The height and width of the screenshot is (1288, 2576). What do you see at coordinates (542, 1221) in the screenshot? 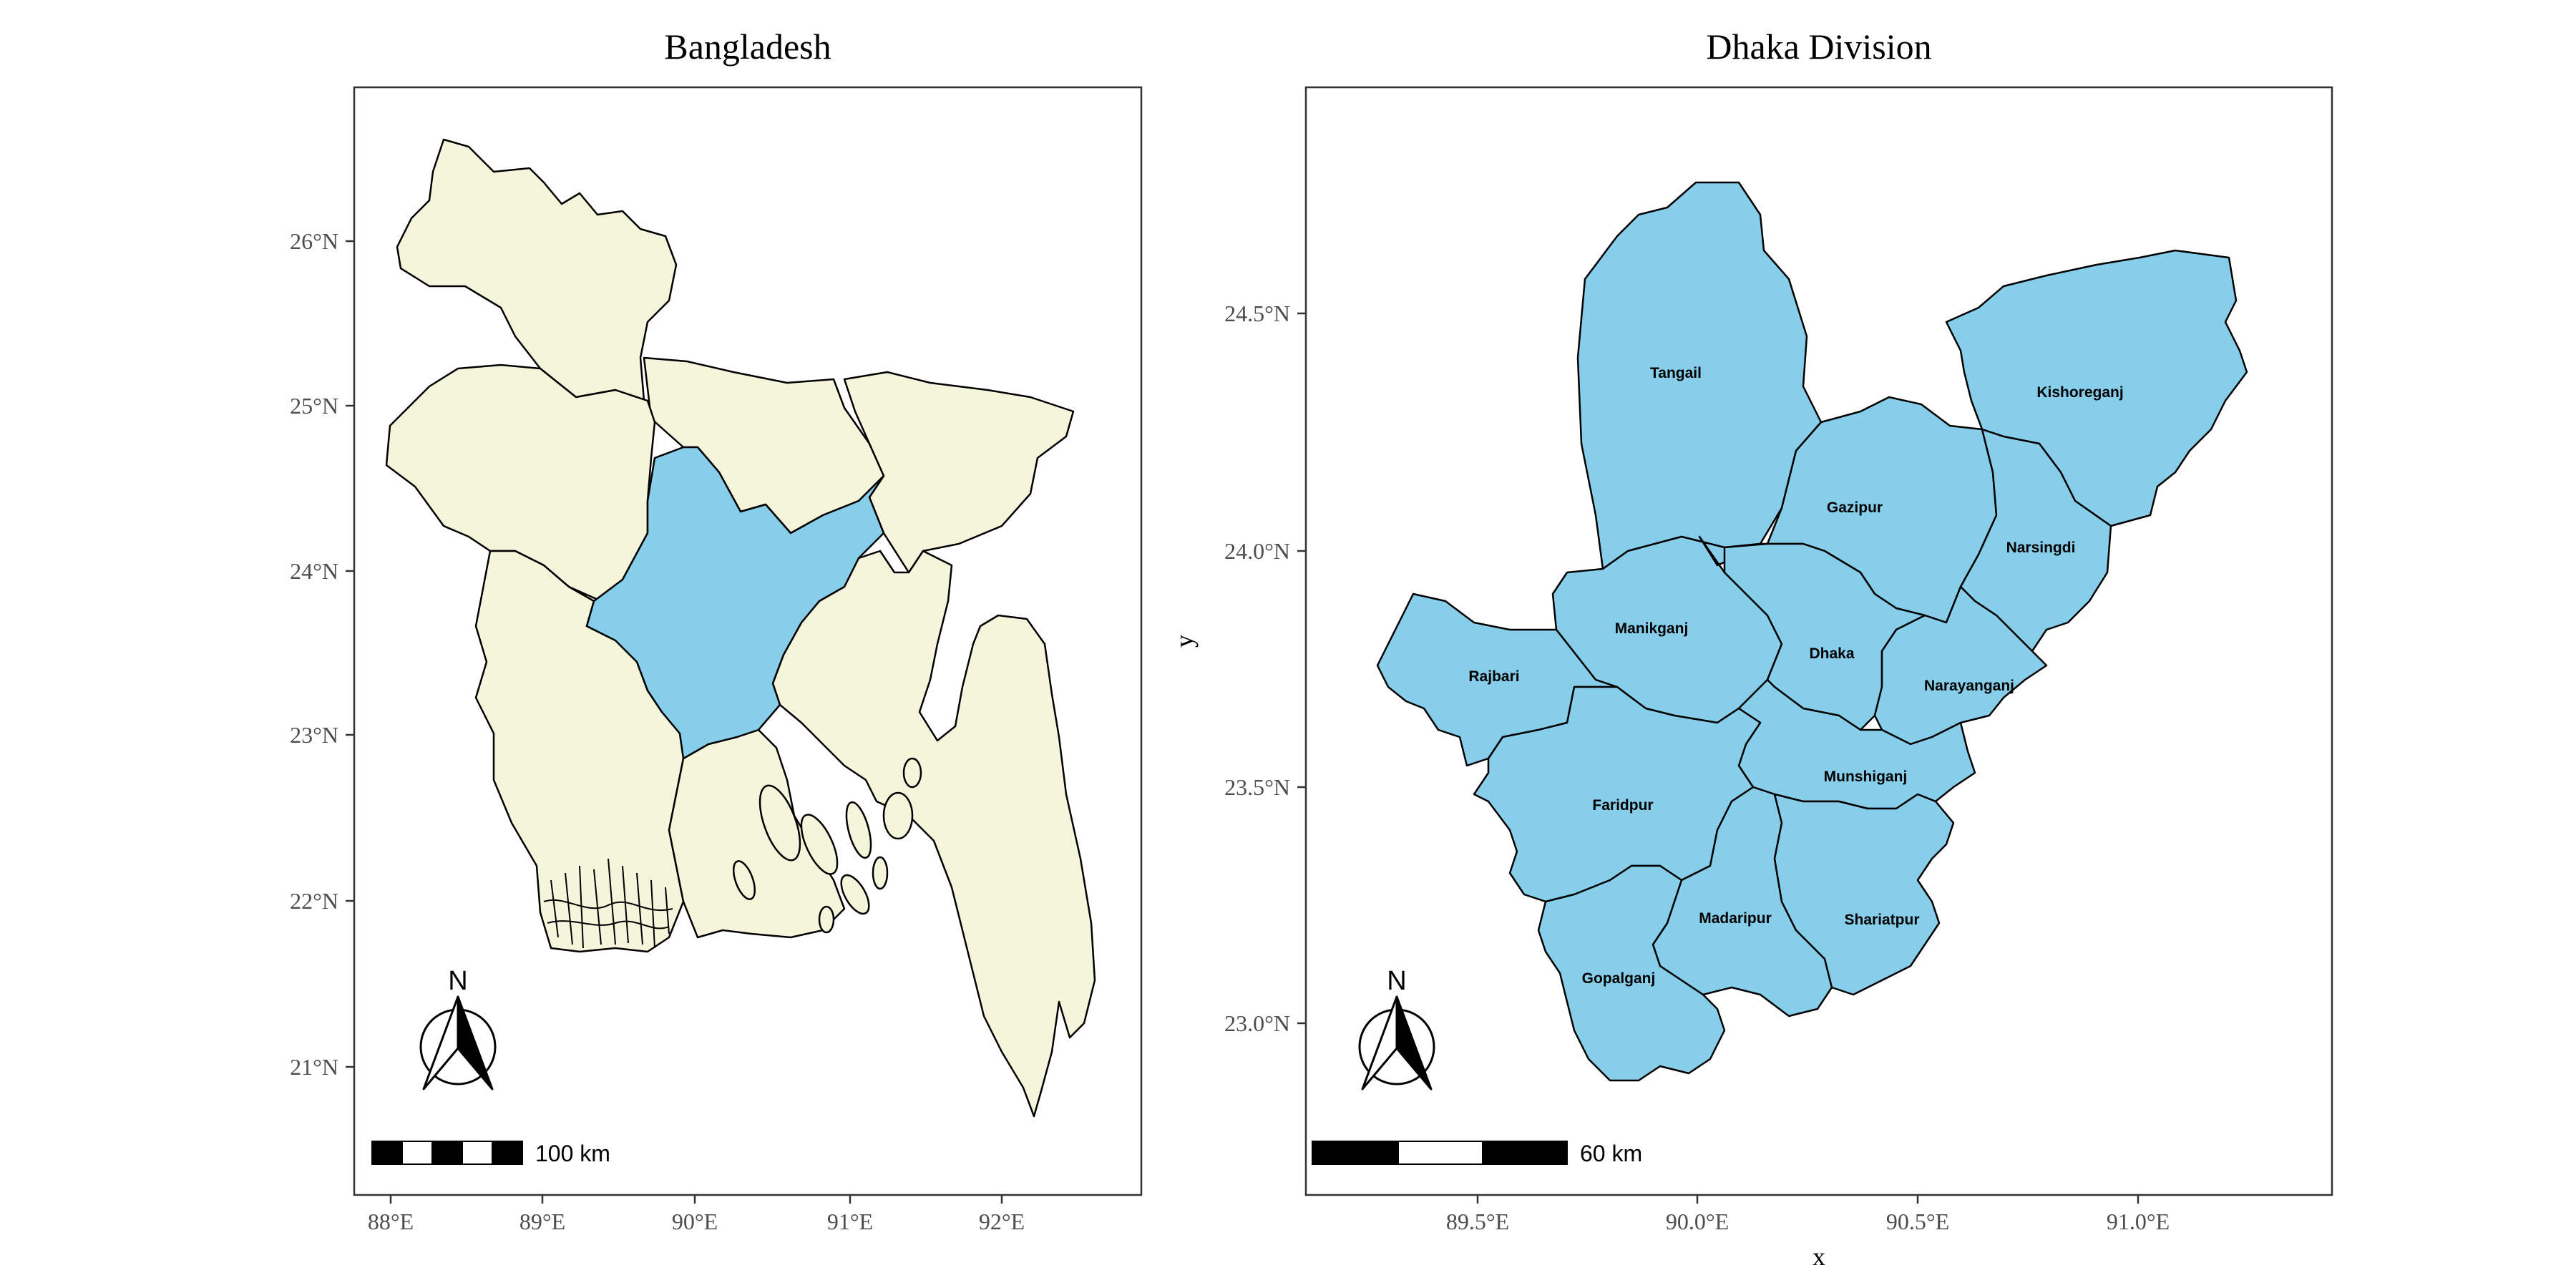
I see `x-tick-label: 89°E` at bounding box center [542, 1221].